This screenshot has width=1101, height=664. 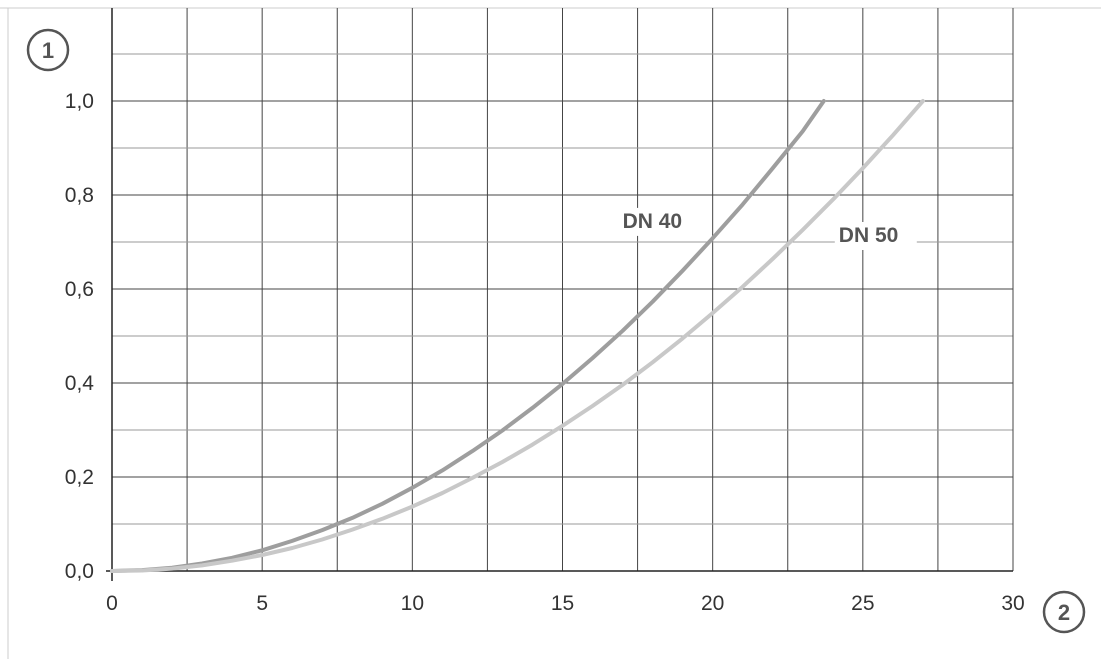 I want to click on x-tick-label: 5, so click(x=262, y=603).